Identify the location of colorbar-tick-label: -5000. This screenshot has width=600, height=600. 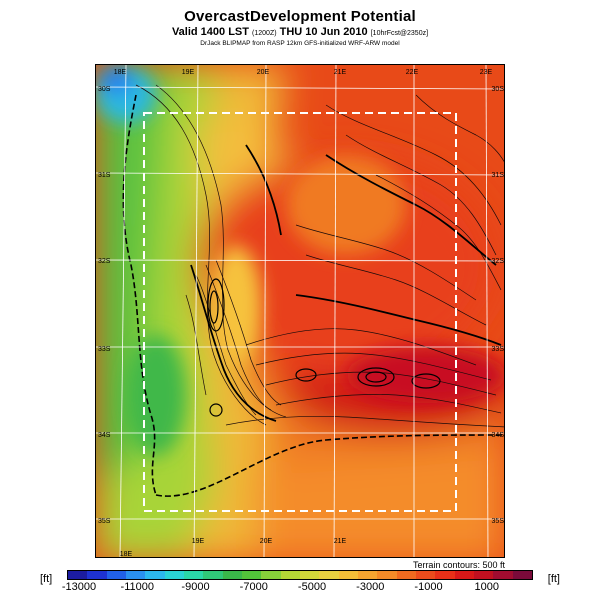
(312, 587).